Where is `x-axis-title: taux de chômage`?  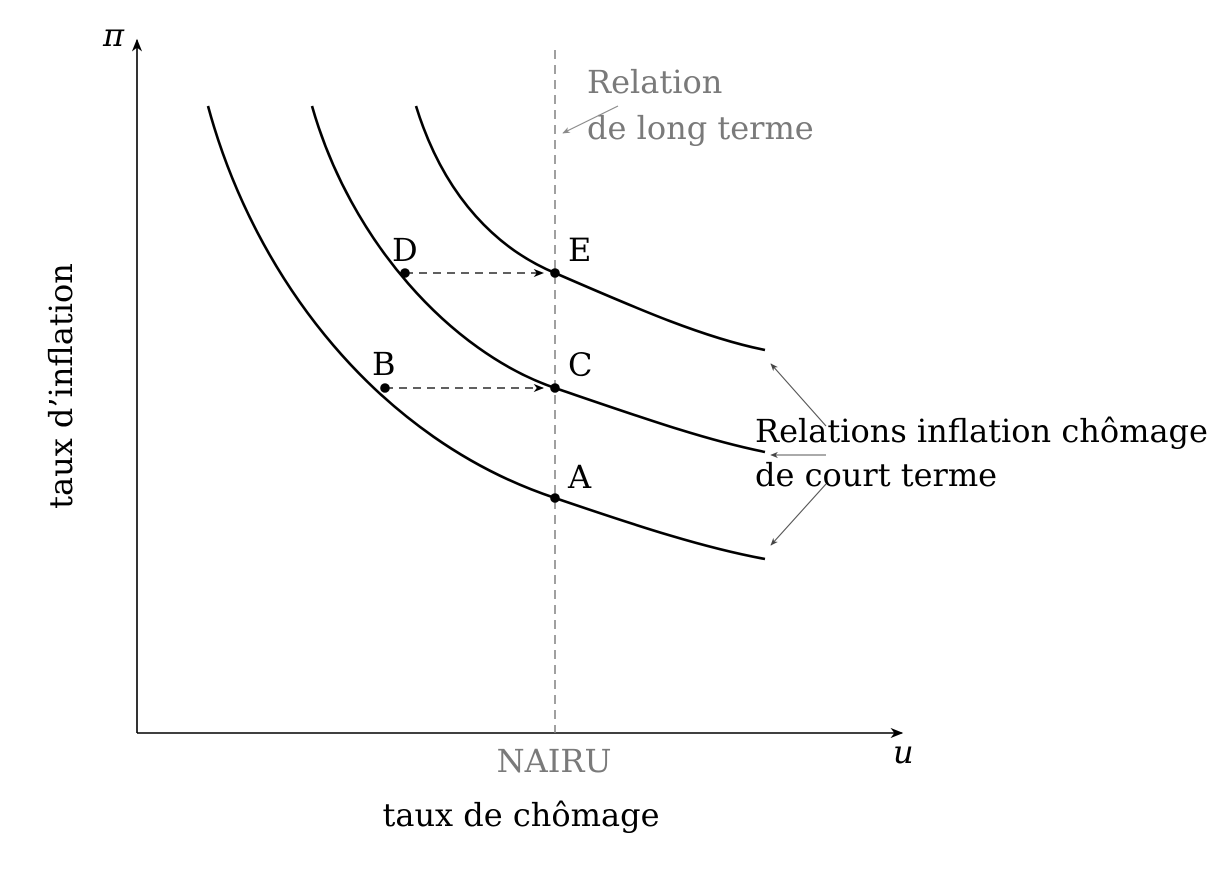
x-axis-title: taux de chômage is located at coordinates (521, 815).